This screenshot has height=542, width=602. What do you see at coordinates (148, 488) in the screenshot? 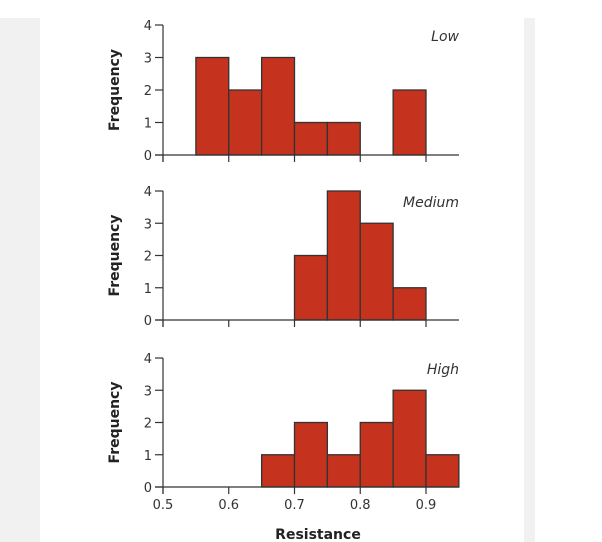
I see `y-tick-label-high-0: 0` at bounding box center [148, 488].